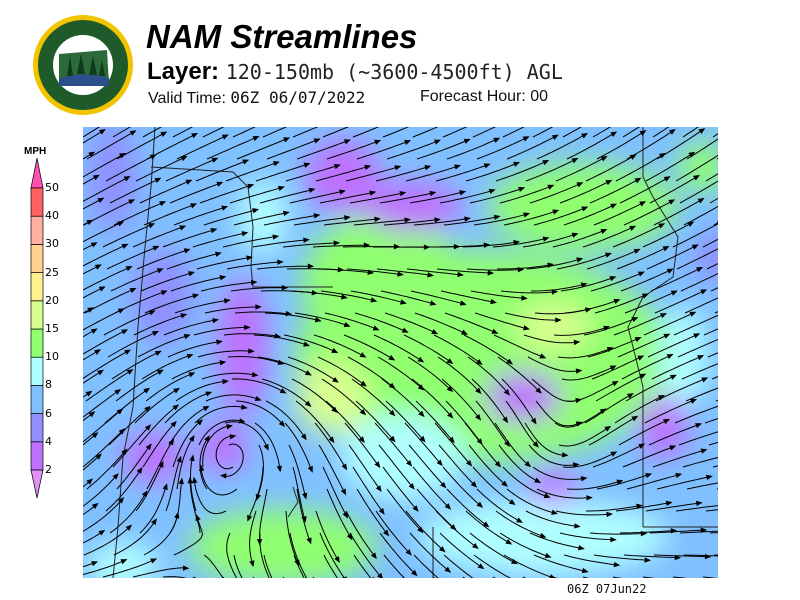 This screenshot has height=600, width=800. Describe the element at coordinates (283, 543) in the screenshot. I see `wind-speed-region` at that location.